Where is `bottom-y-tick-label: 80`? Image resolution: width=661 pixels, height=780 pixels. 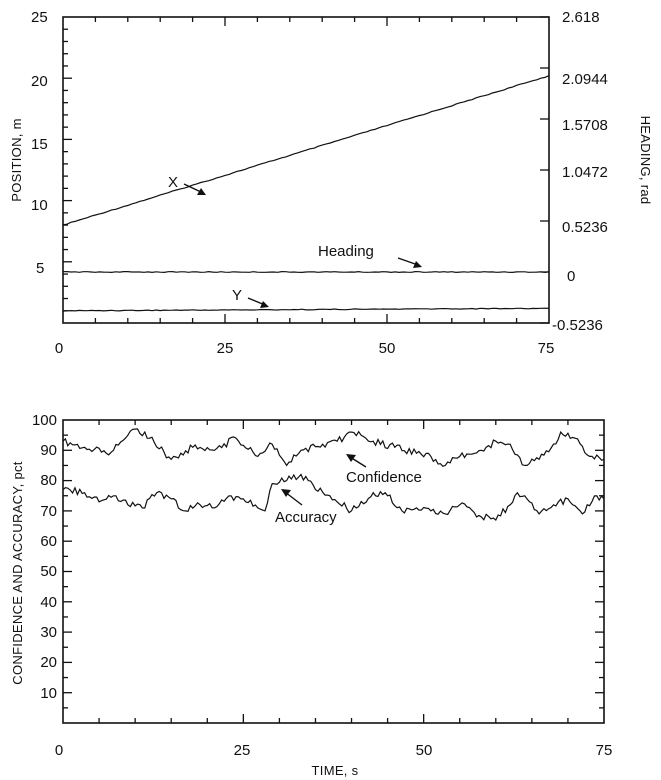 bottom-y-tick-label: 80 is located at coordinates (48, 480).